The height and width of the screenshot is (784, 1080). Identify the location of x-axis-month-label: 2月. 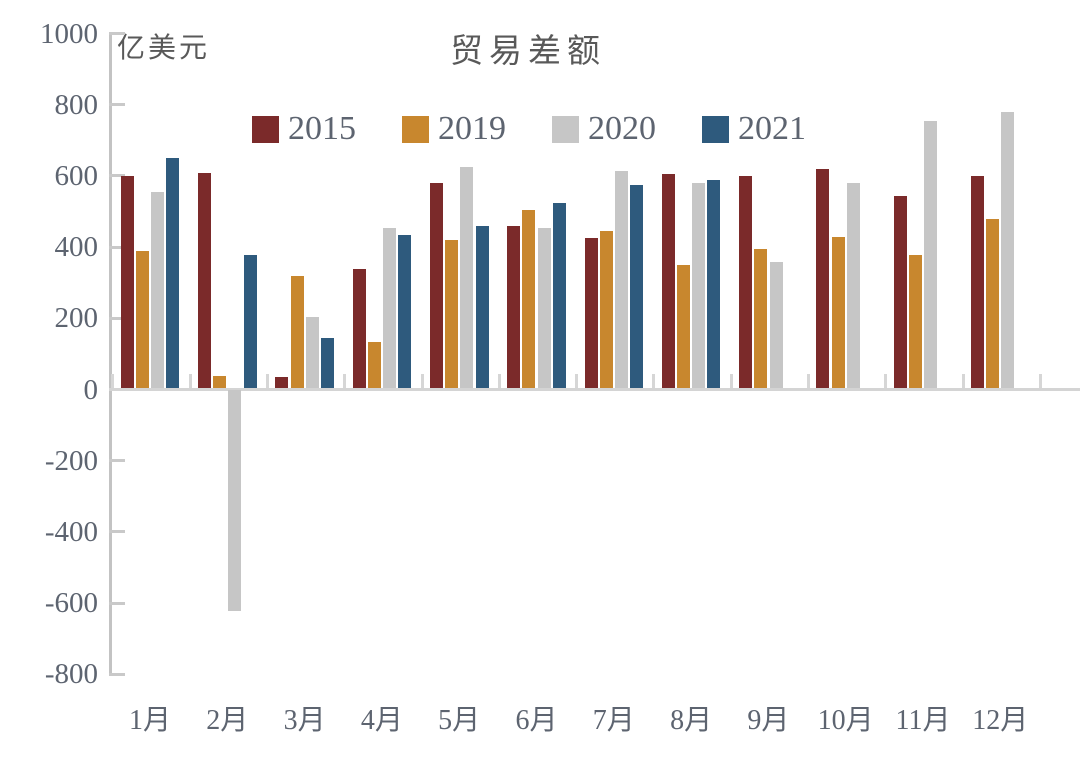
(227, 720).